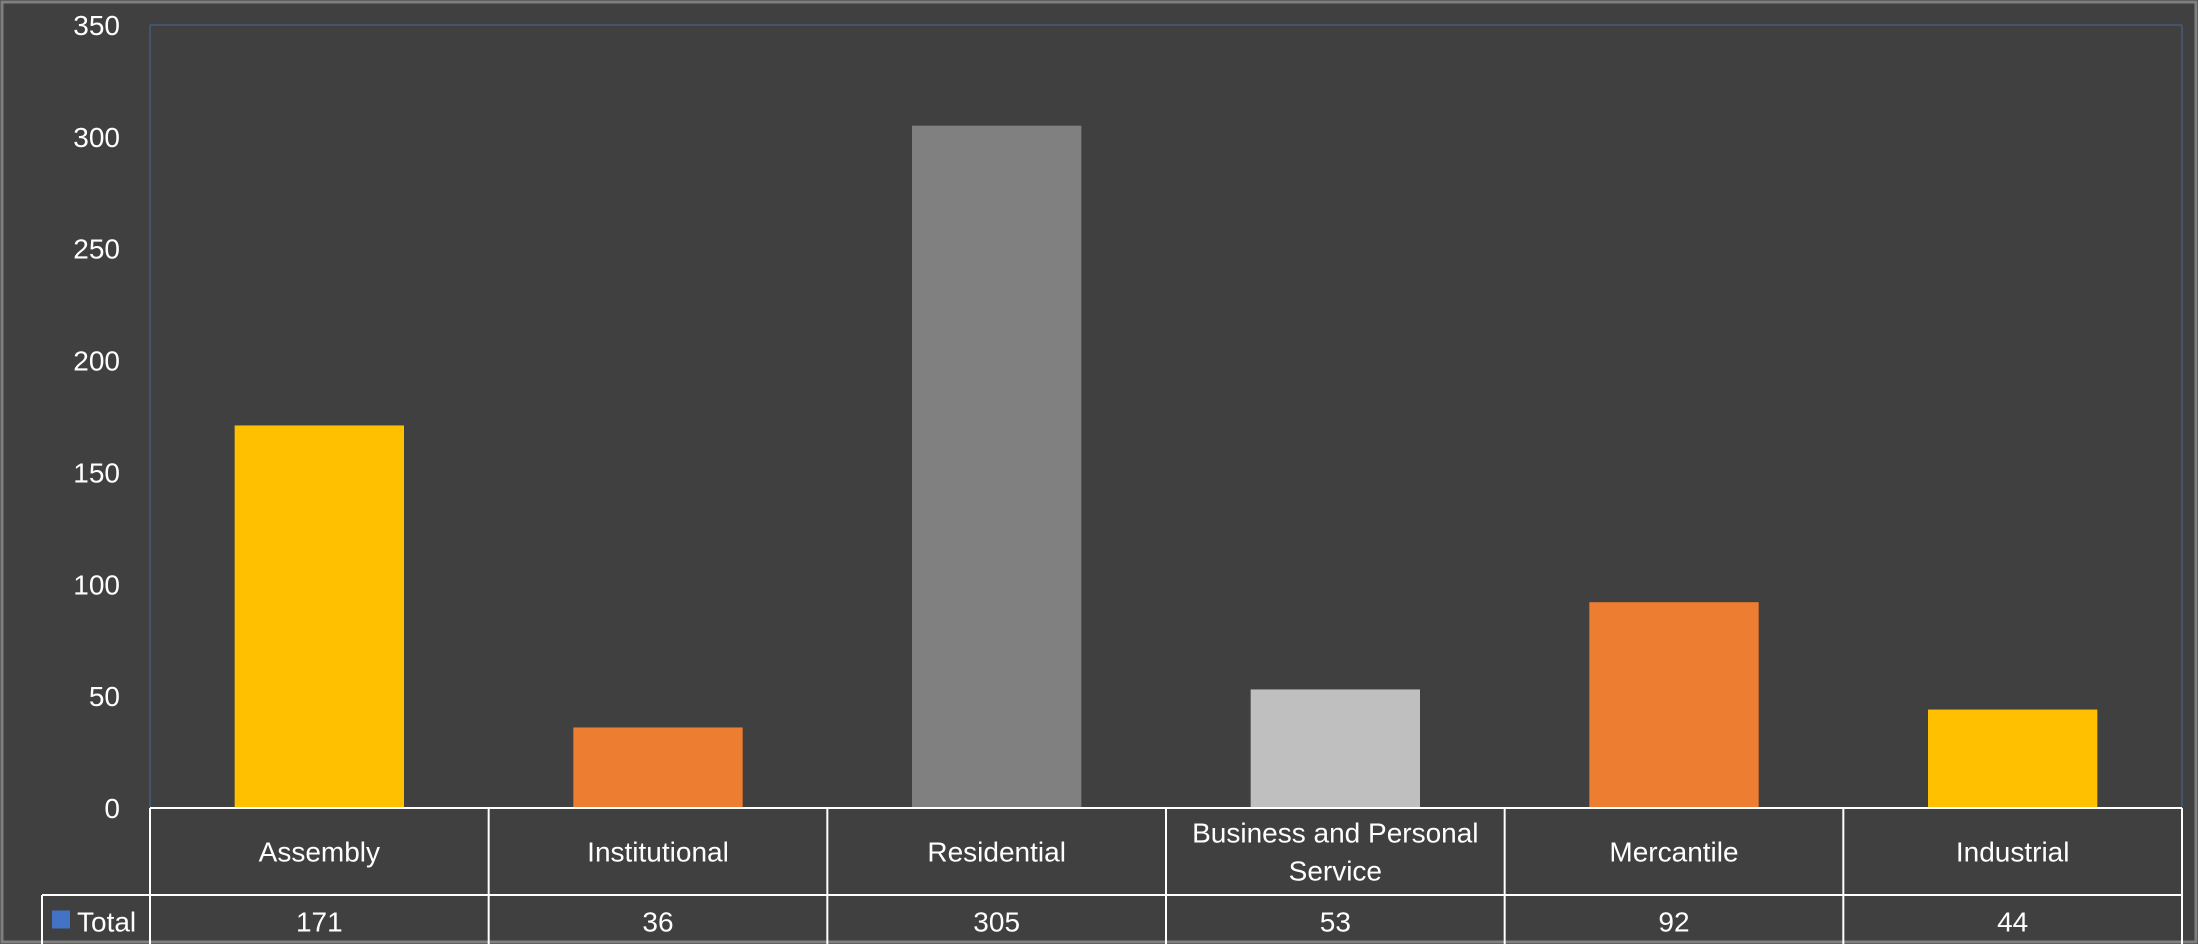 The width and height of the screenshot is (2198, 944). Describe the element at coordinates (96, 361) in the screenshot. I see `y-tick-label: 200` at that location.